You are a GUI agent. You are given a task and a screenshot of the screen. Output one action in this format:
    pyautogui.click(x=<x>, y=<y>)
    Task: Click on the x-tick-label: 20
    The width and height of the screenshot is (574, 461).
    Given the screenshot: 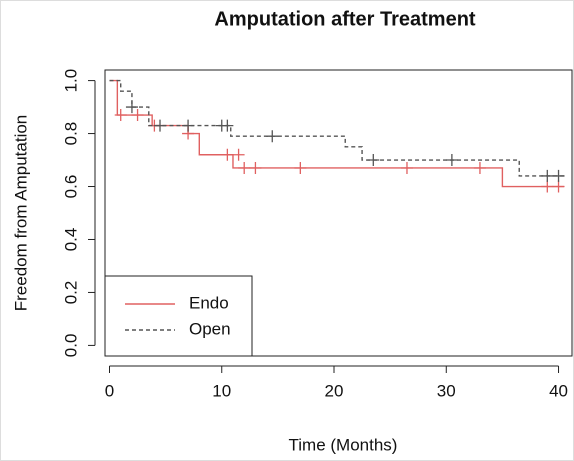 What is the action you would take?
    pyautogui.click(x=334, y=390)
    